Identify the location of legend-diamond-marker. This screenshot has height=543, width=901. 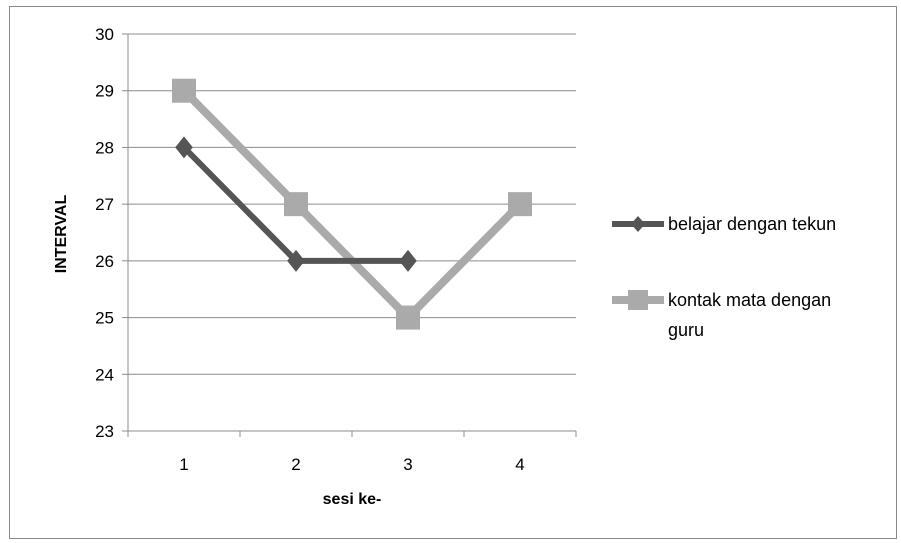
(638, 224).